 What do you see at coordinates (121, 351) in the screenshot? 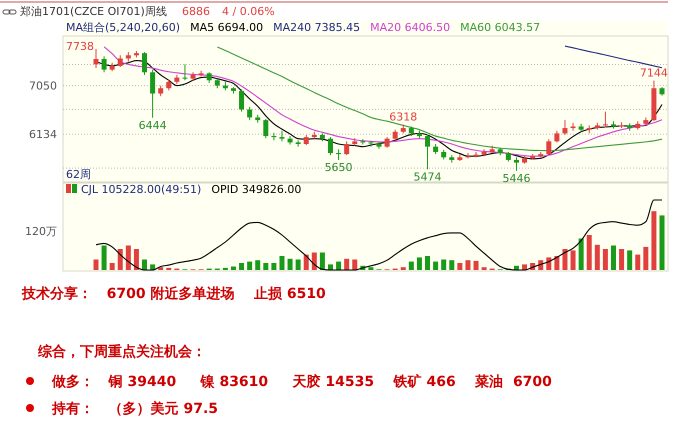
I see `text: 综合，下周重点关注机会：` at bounding box center [121, 351].